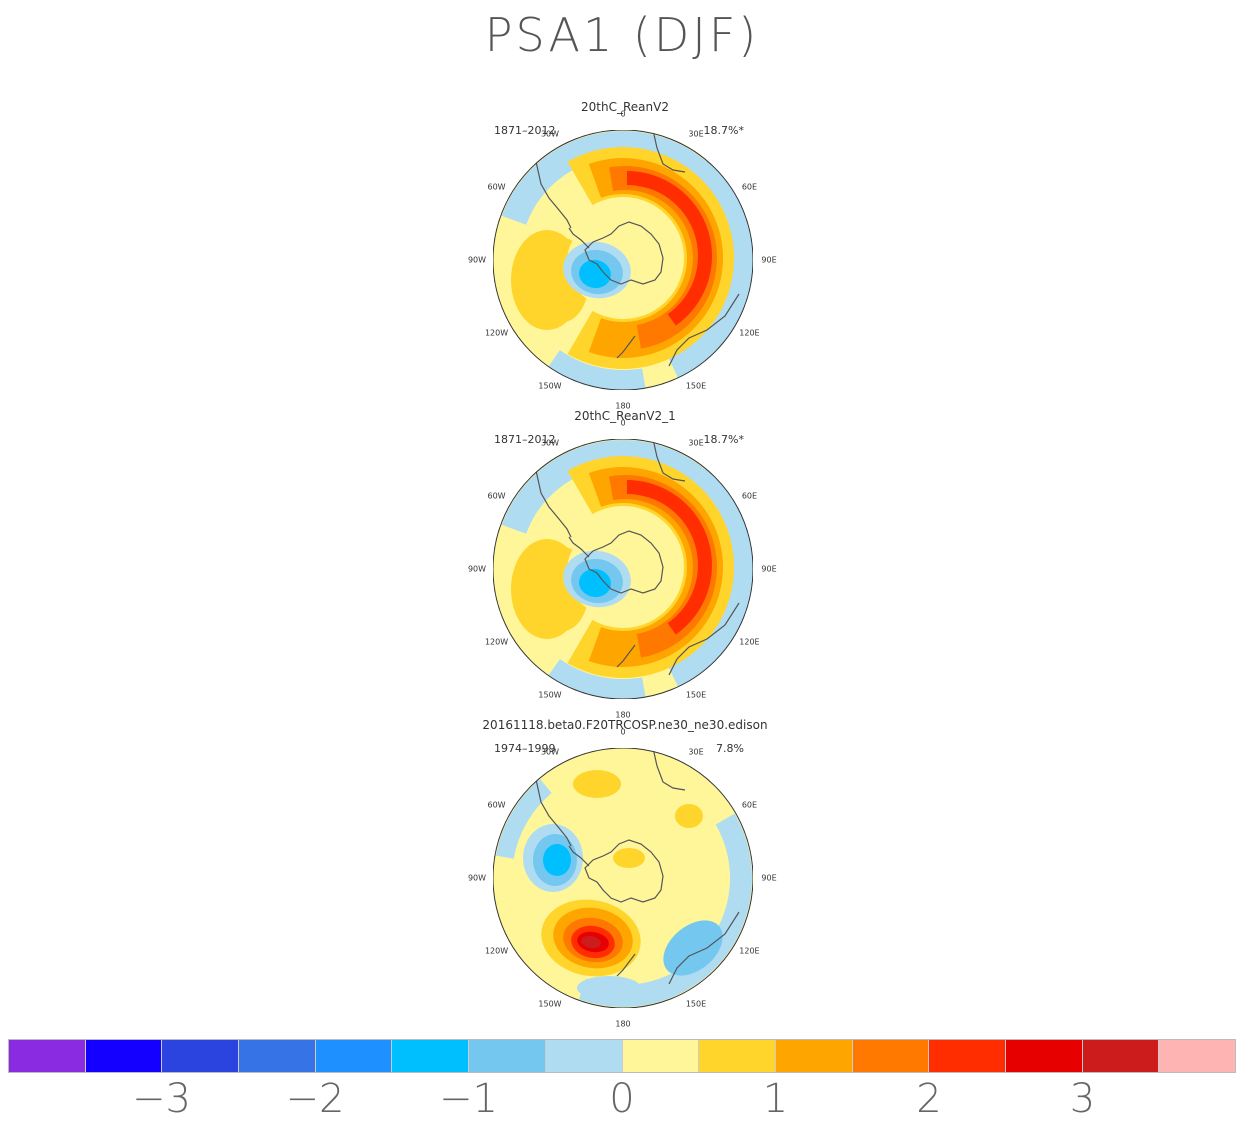 The height and width of the screenshot is (1122, 1244). Describe the element at coordinates (622, 35) in the screenshot. I see `main-title: PSA1 (DJF)` at that location.